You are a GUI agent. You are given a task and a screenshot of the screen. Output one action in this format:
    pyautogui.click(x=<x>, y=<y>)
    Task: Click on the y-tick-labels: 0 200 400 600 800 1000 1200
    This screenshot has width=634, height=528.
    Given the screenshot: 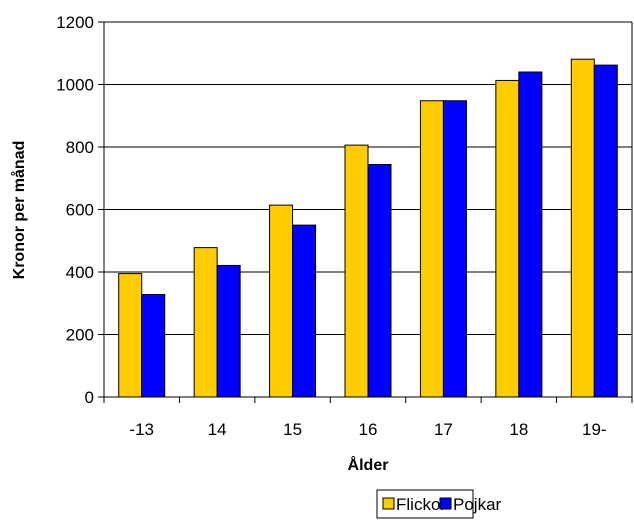 What is the action you would take?
    pyautogui.click(x=75, y=210)
    